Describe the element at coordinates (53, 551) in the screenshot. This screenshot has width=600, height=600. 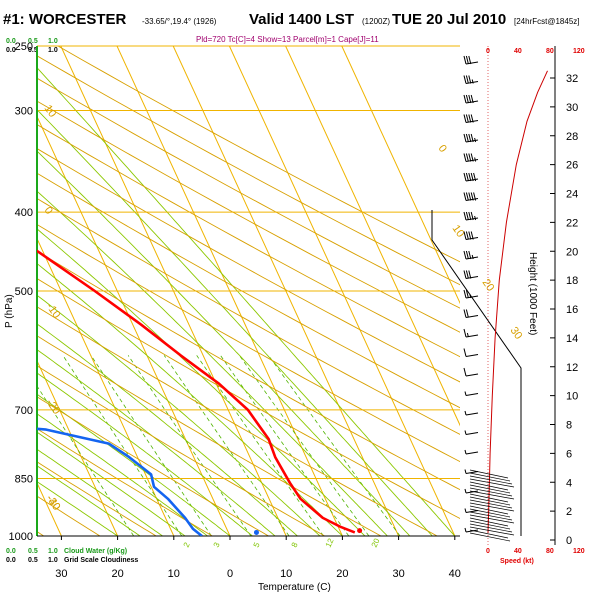
I see `cloud-water-tick: 1.0` at that location.